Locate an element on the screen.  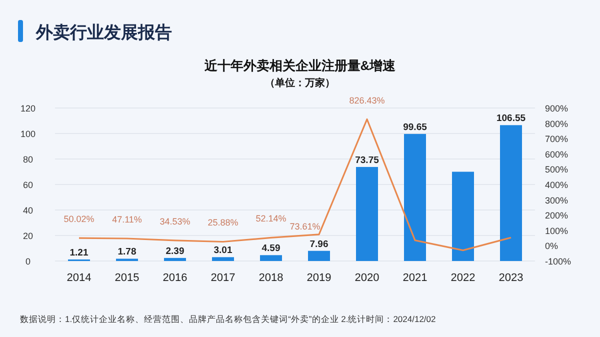
x-tick-label: 2015 is located at coordinates (127, 278).